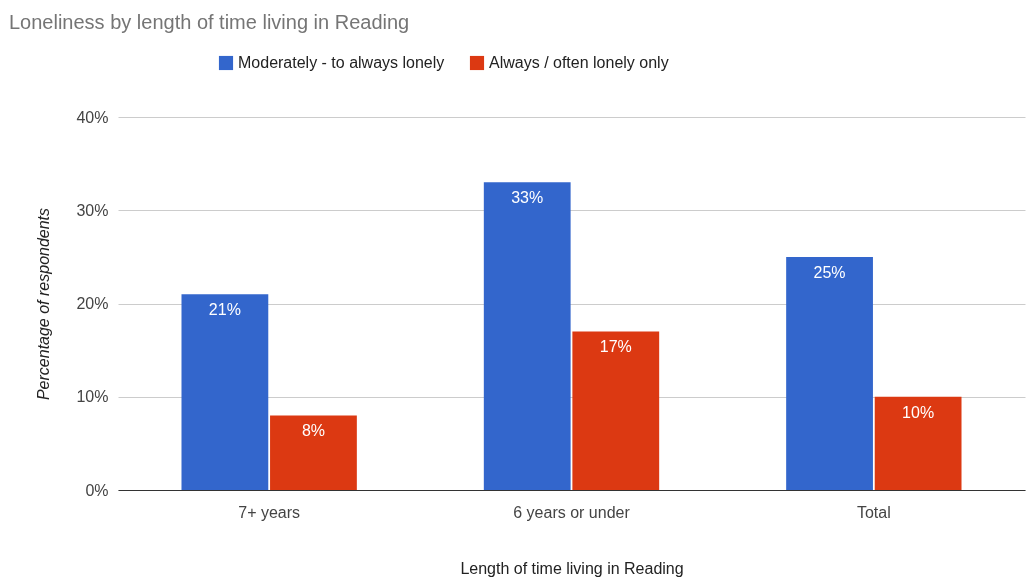  Describe the element at coordinates (209, 22) in the screenshot. I see `chart-title: Loneliness by length of time living in Reading` at that location.